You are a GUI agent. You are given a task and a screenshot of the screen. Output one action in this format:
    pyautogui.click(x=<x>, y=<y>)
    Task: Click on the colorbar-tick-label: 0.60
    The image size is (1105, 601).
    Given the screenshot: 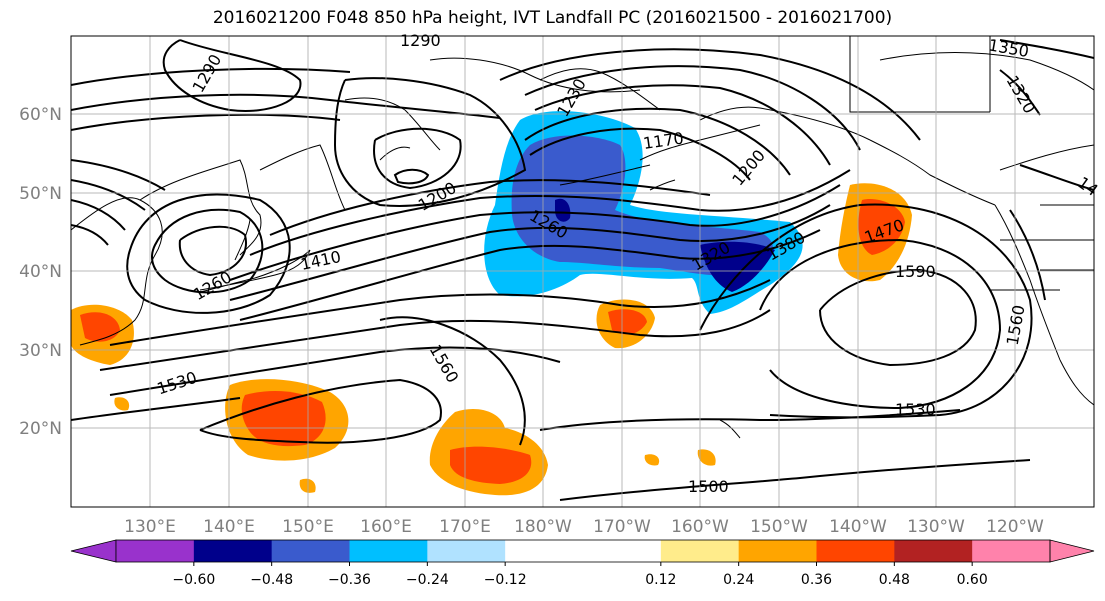 What is the action you would take?
    pyautogui.click(x=972, y=580)
    